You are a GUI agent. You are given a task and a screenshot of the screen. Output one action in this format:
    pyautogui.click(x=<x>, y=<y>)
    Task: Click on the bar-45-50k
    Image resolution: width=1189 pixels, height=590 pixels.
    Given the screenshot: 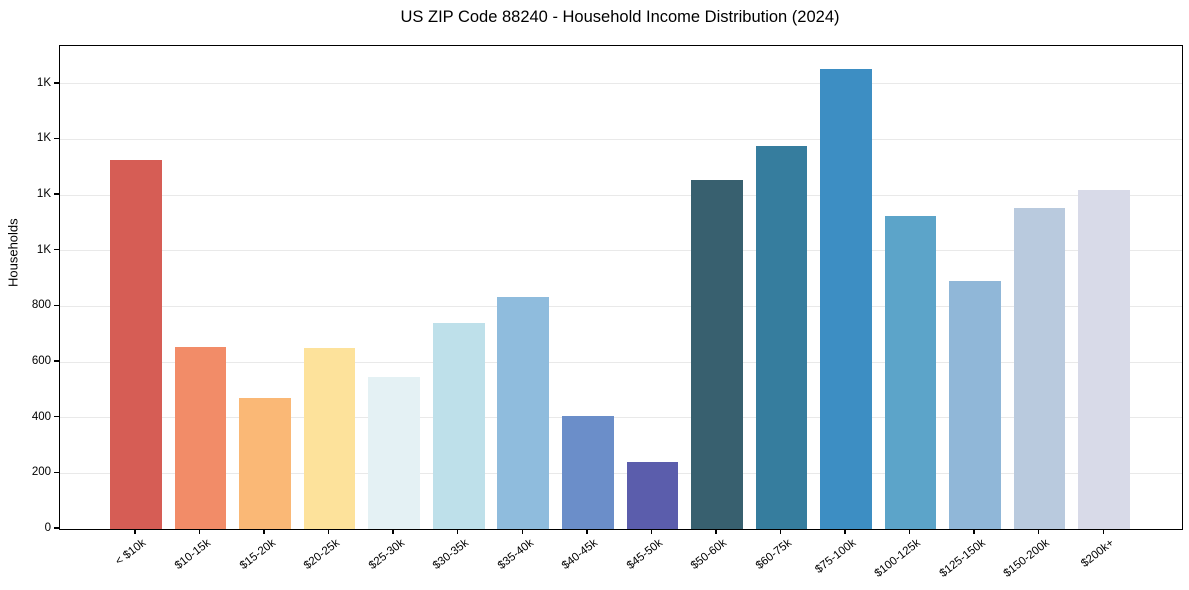 What is the action you would take?
    pyautogui.click(x=652, y=495)
    